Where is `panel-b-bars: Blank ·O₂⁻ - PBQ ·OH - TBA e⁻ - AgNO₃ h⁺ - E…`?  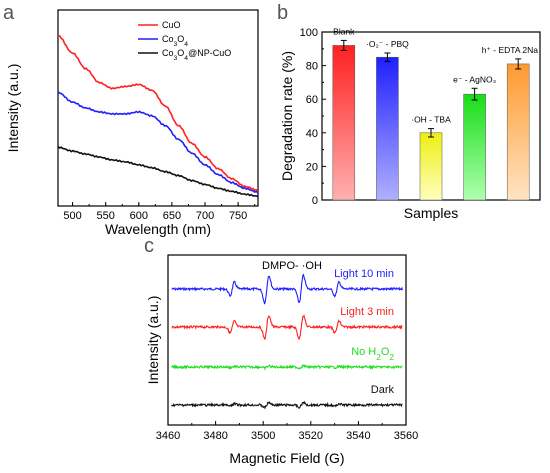 panel-b-bars: Blank ·O₂⁻ - PBQ ·OH - TBA e⁻ - AgNO₃ h⁺ - E… is located at coordinates (435, 113).